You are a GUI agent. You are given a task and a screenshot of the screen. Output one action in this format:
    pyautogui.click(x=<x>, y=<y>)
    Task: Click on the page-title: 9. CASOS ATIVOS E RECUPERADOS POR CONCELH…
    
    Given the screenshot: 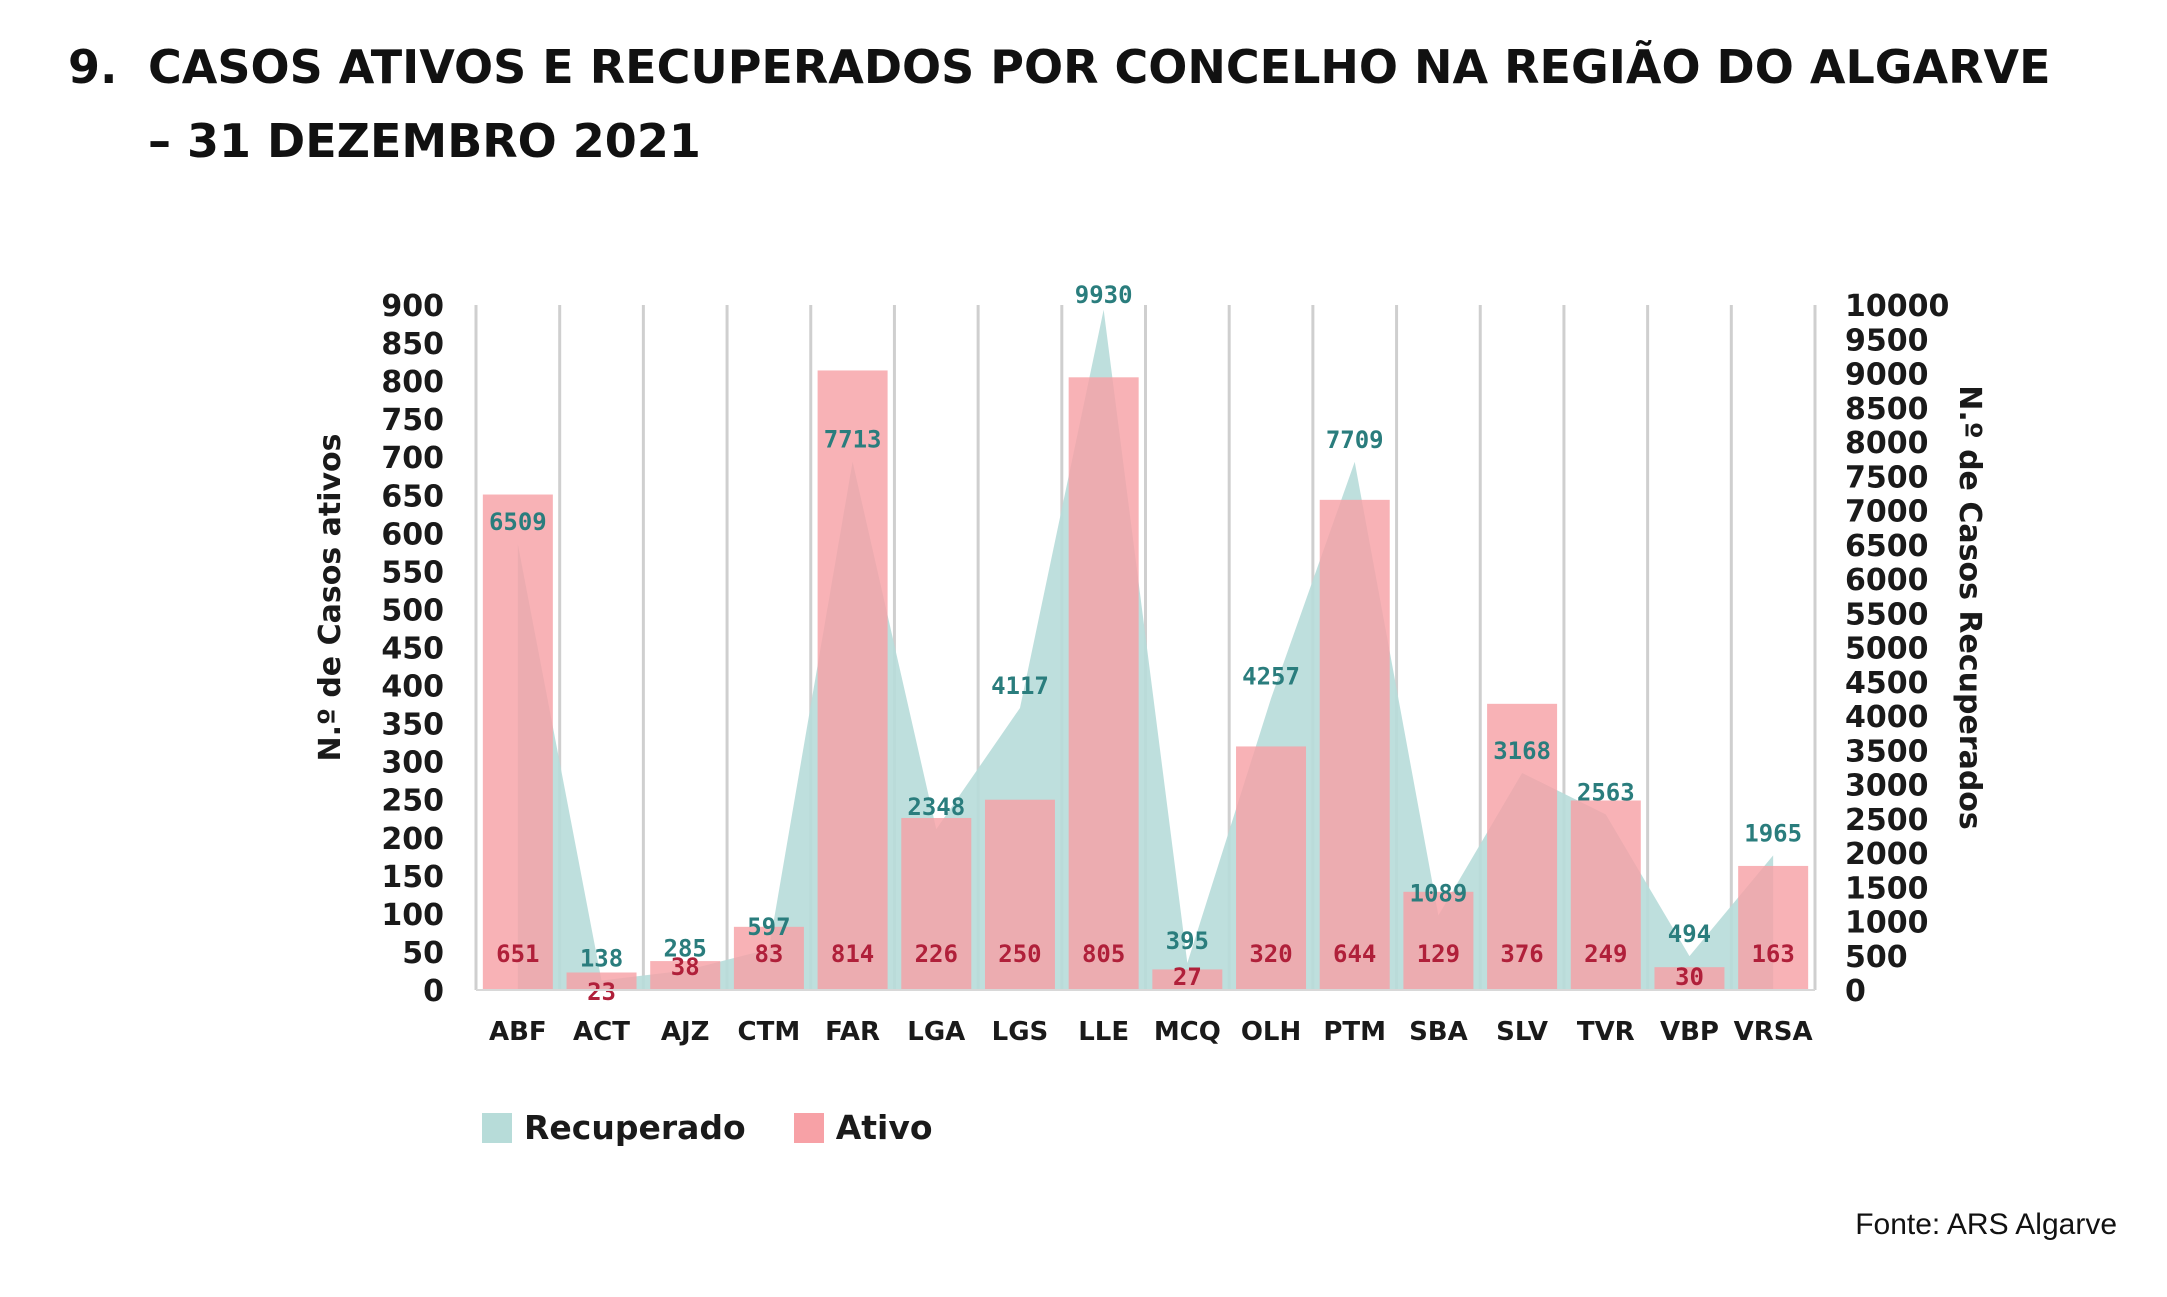 What is the action you would take?
    pyautogui.click(x=1059, y=104)
    